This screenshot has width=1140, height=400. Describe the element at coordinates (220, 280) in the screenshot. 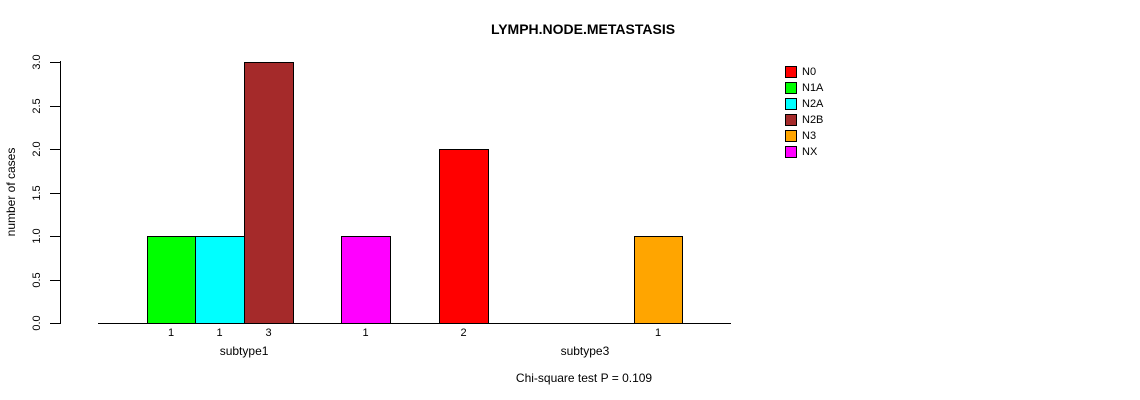

I see `bar-subtype1-N2A` at that location.